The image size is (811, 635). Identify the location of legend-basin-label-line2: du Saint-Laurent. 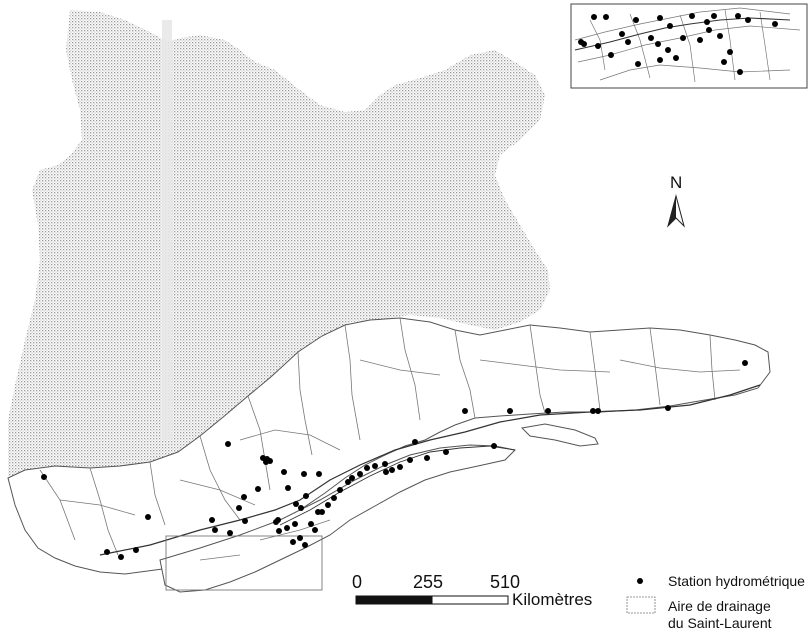
(720, 623).